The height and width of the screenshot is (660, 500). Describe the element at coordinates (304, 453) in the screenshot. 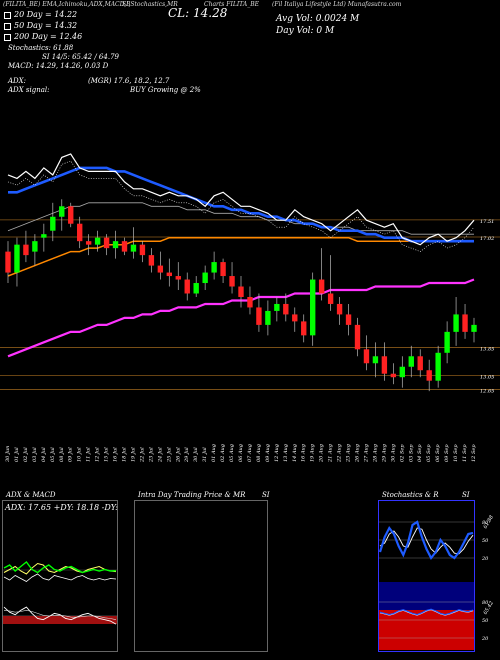

I see `x-axis-label: 16 Aug` at that location.